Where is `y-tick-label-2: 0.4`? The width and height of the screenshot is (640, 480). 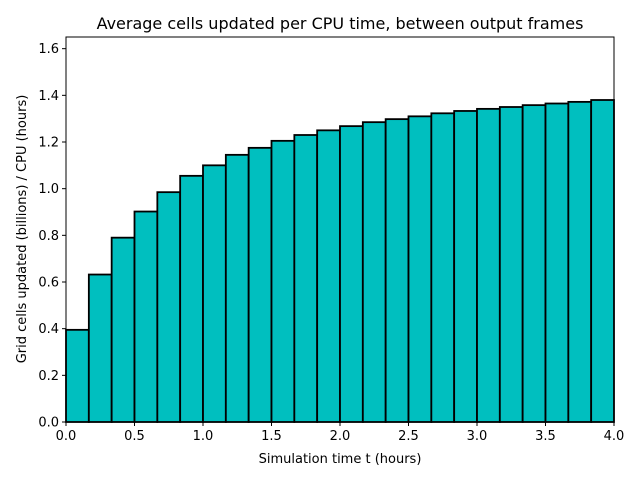 y-tick-label-2: 0.4 is located at coordinates (48, 329).